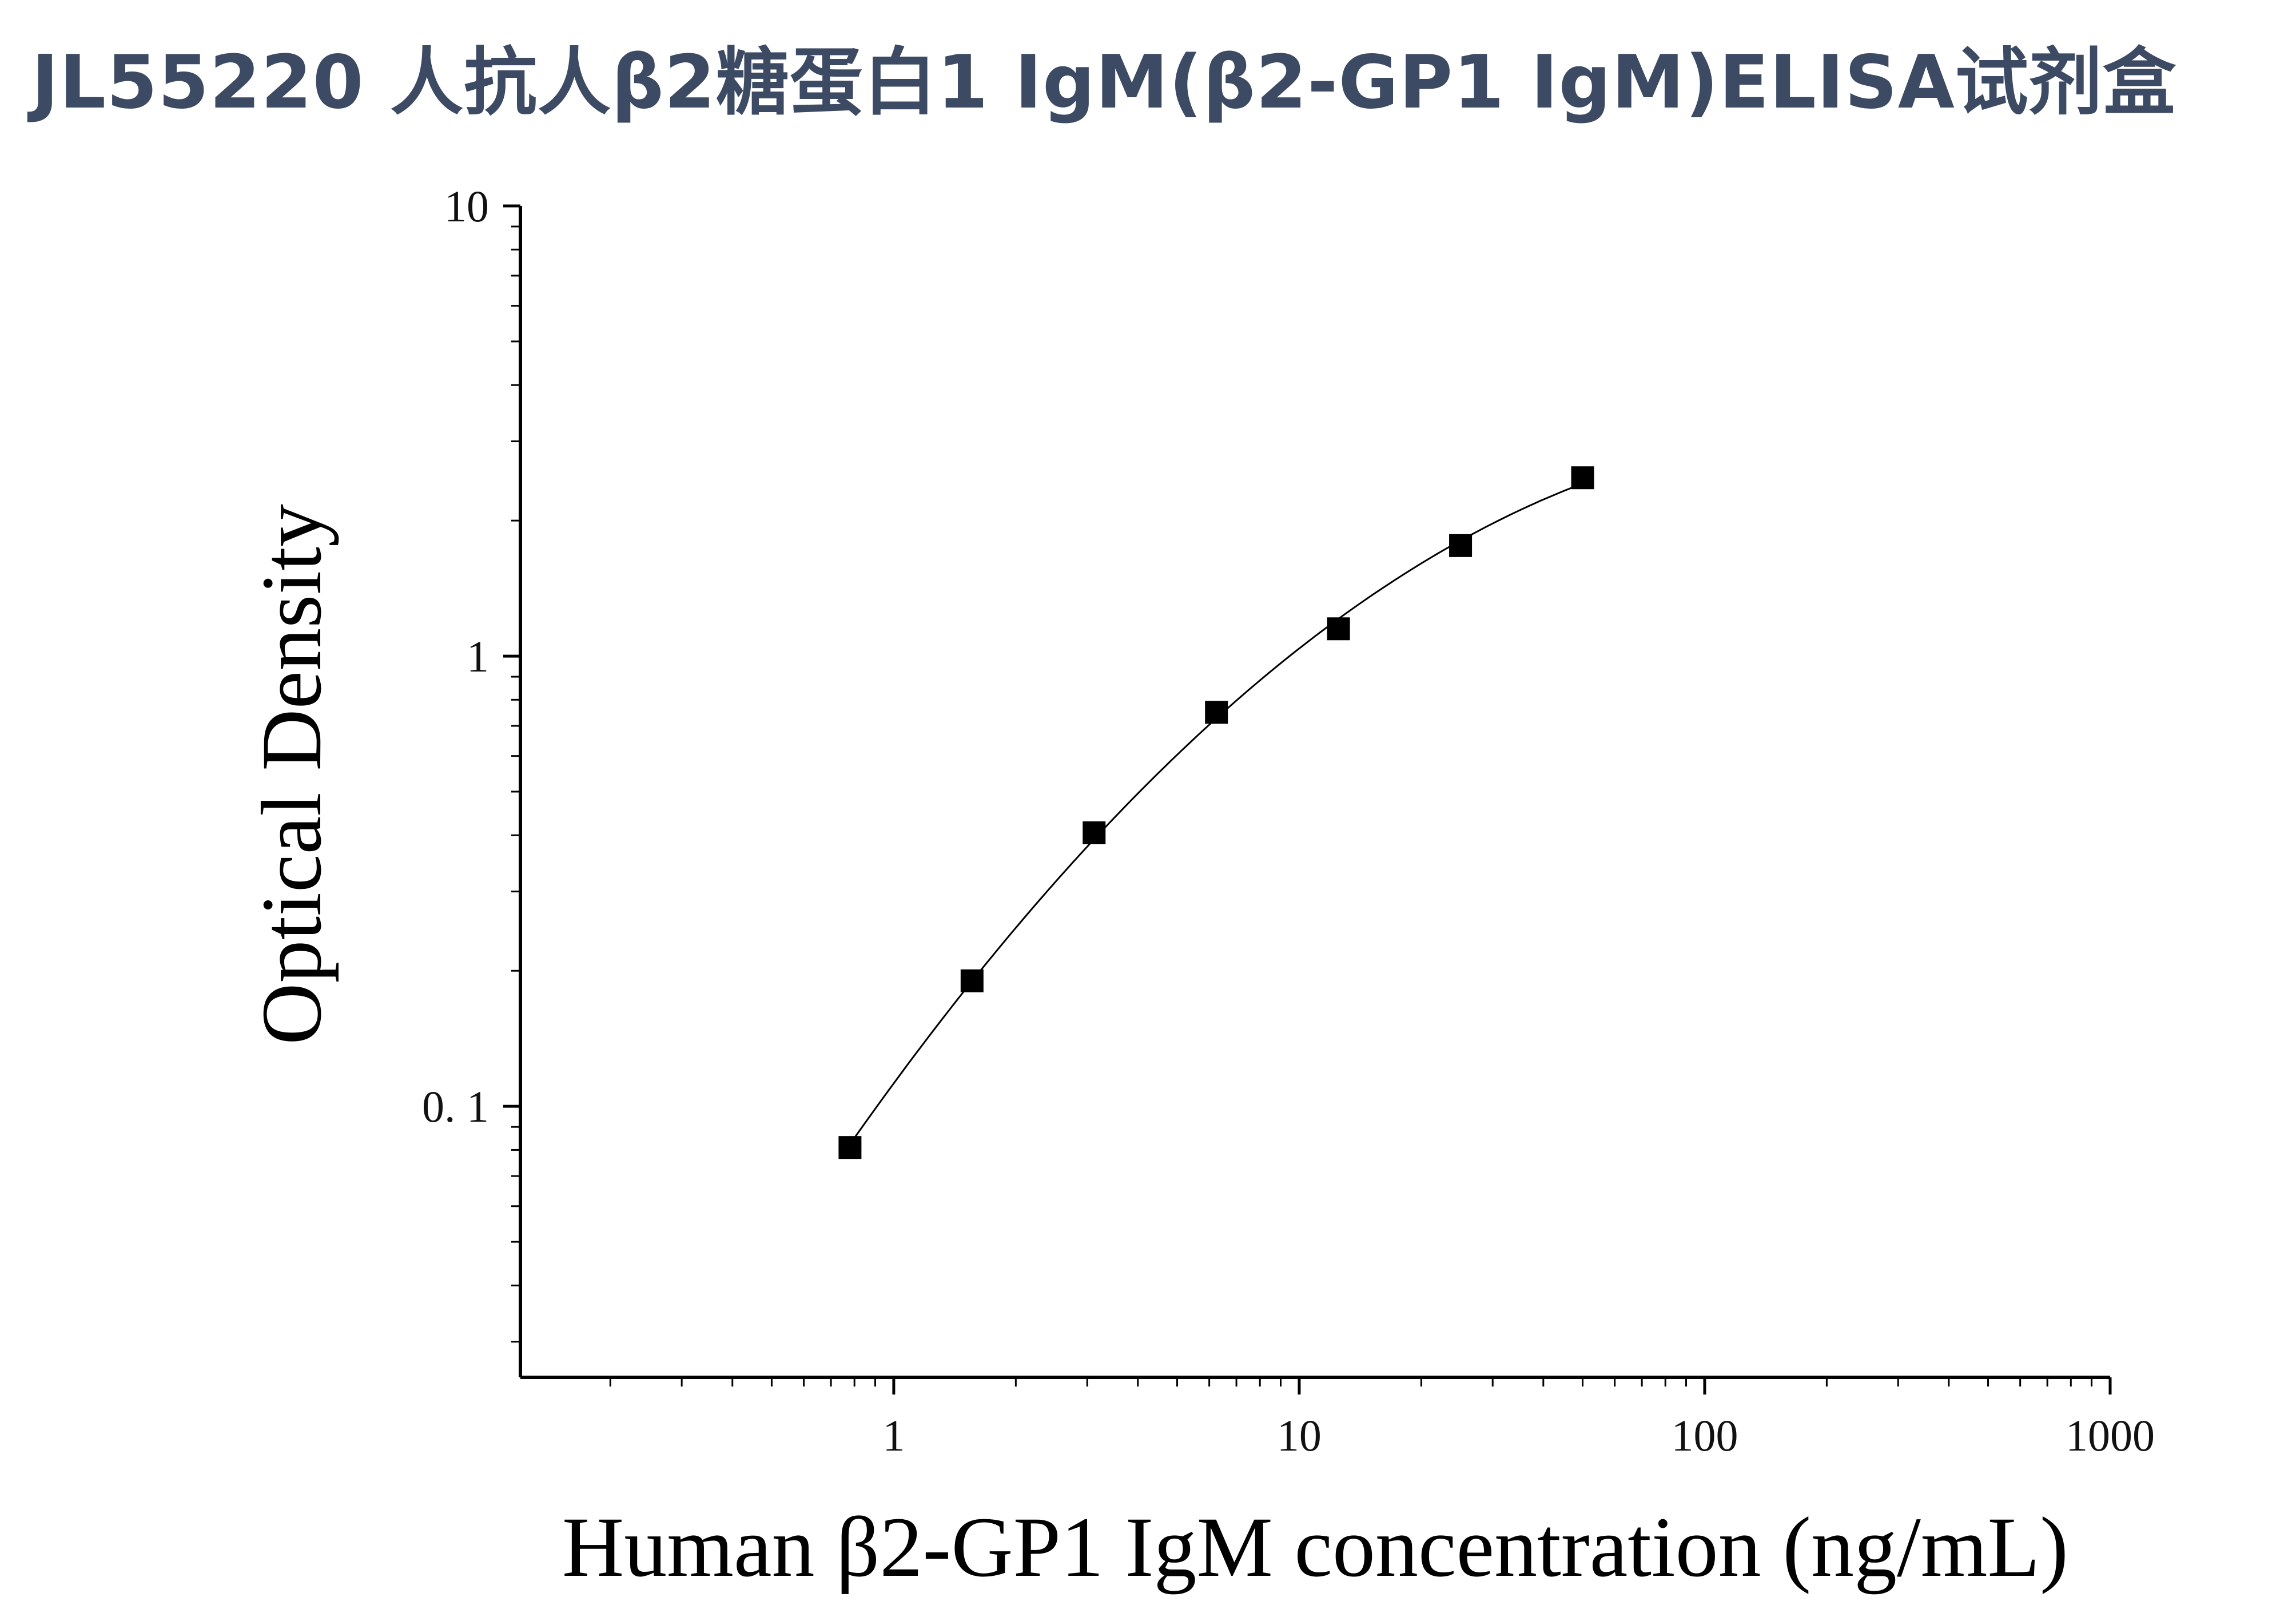 The width and height of the screenshot is (2296, 1605). I want to click on y-axis-ticks: 0. 1 1 10, so click(471, 762).